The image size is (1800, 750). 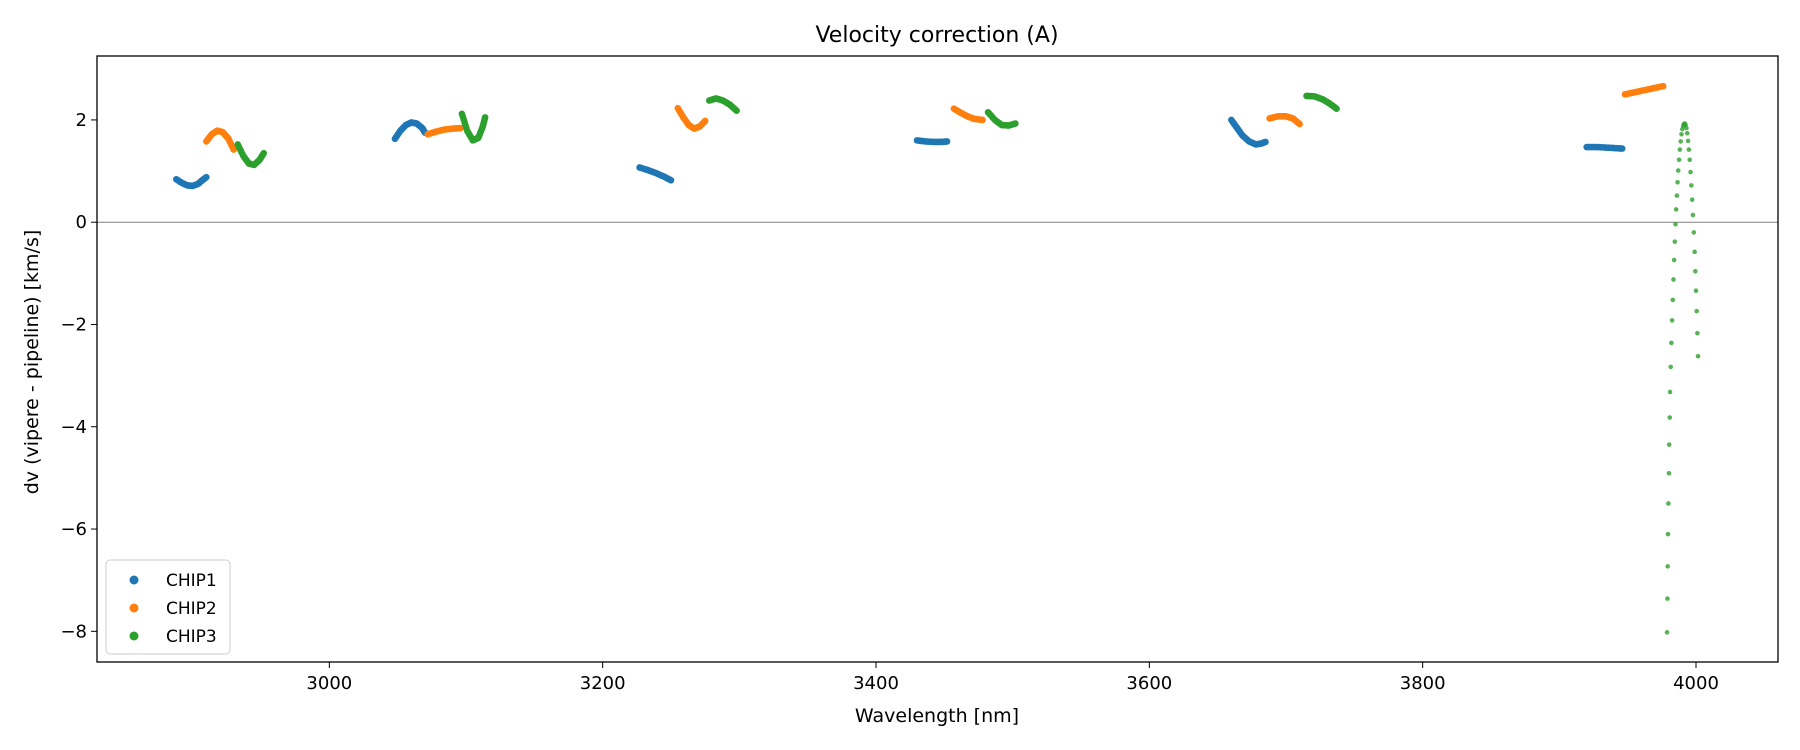 What do you see at coordinates (32, 362) in the screenshot?
I see `y-axis-label: dv (vipere - pipeline) [km/s]` at bounding box center [32, 362].